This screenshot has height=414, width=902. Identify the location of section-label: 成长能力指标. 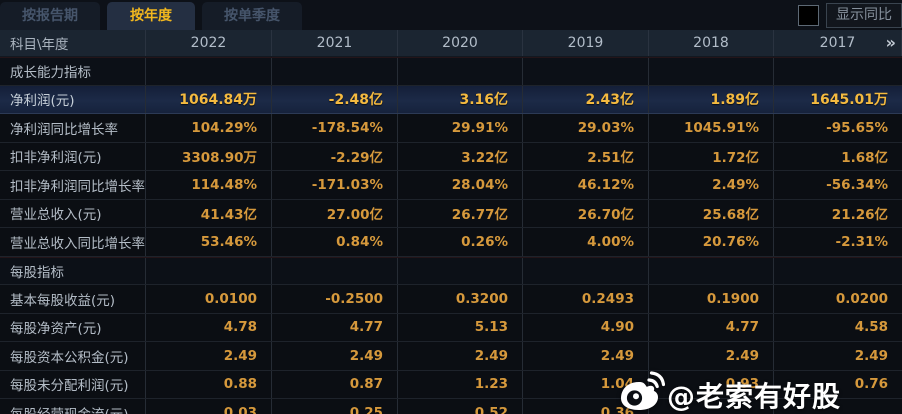
(73, 71).